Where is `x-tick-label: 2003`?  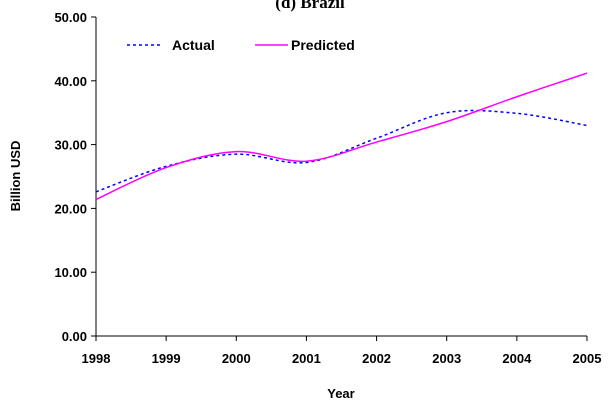
x-tick-label: 2003 is located at coordinates (446, 358).